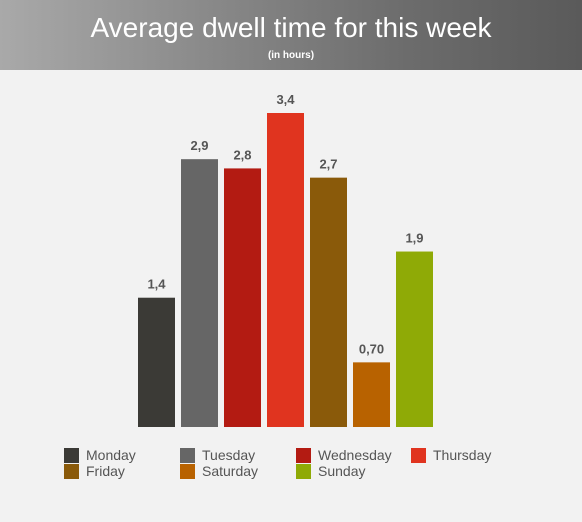 The height and width of the screenshot is (522, 582). What do you see at coordinates (285, 99) in the screenshot?
I see `data-label-thursday: 3,4` at bounding box center [285, 99].